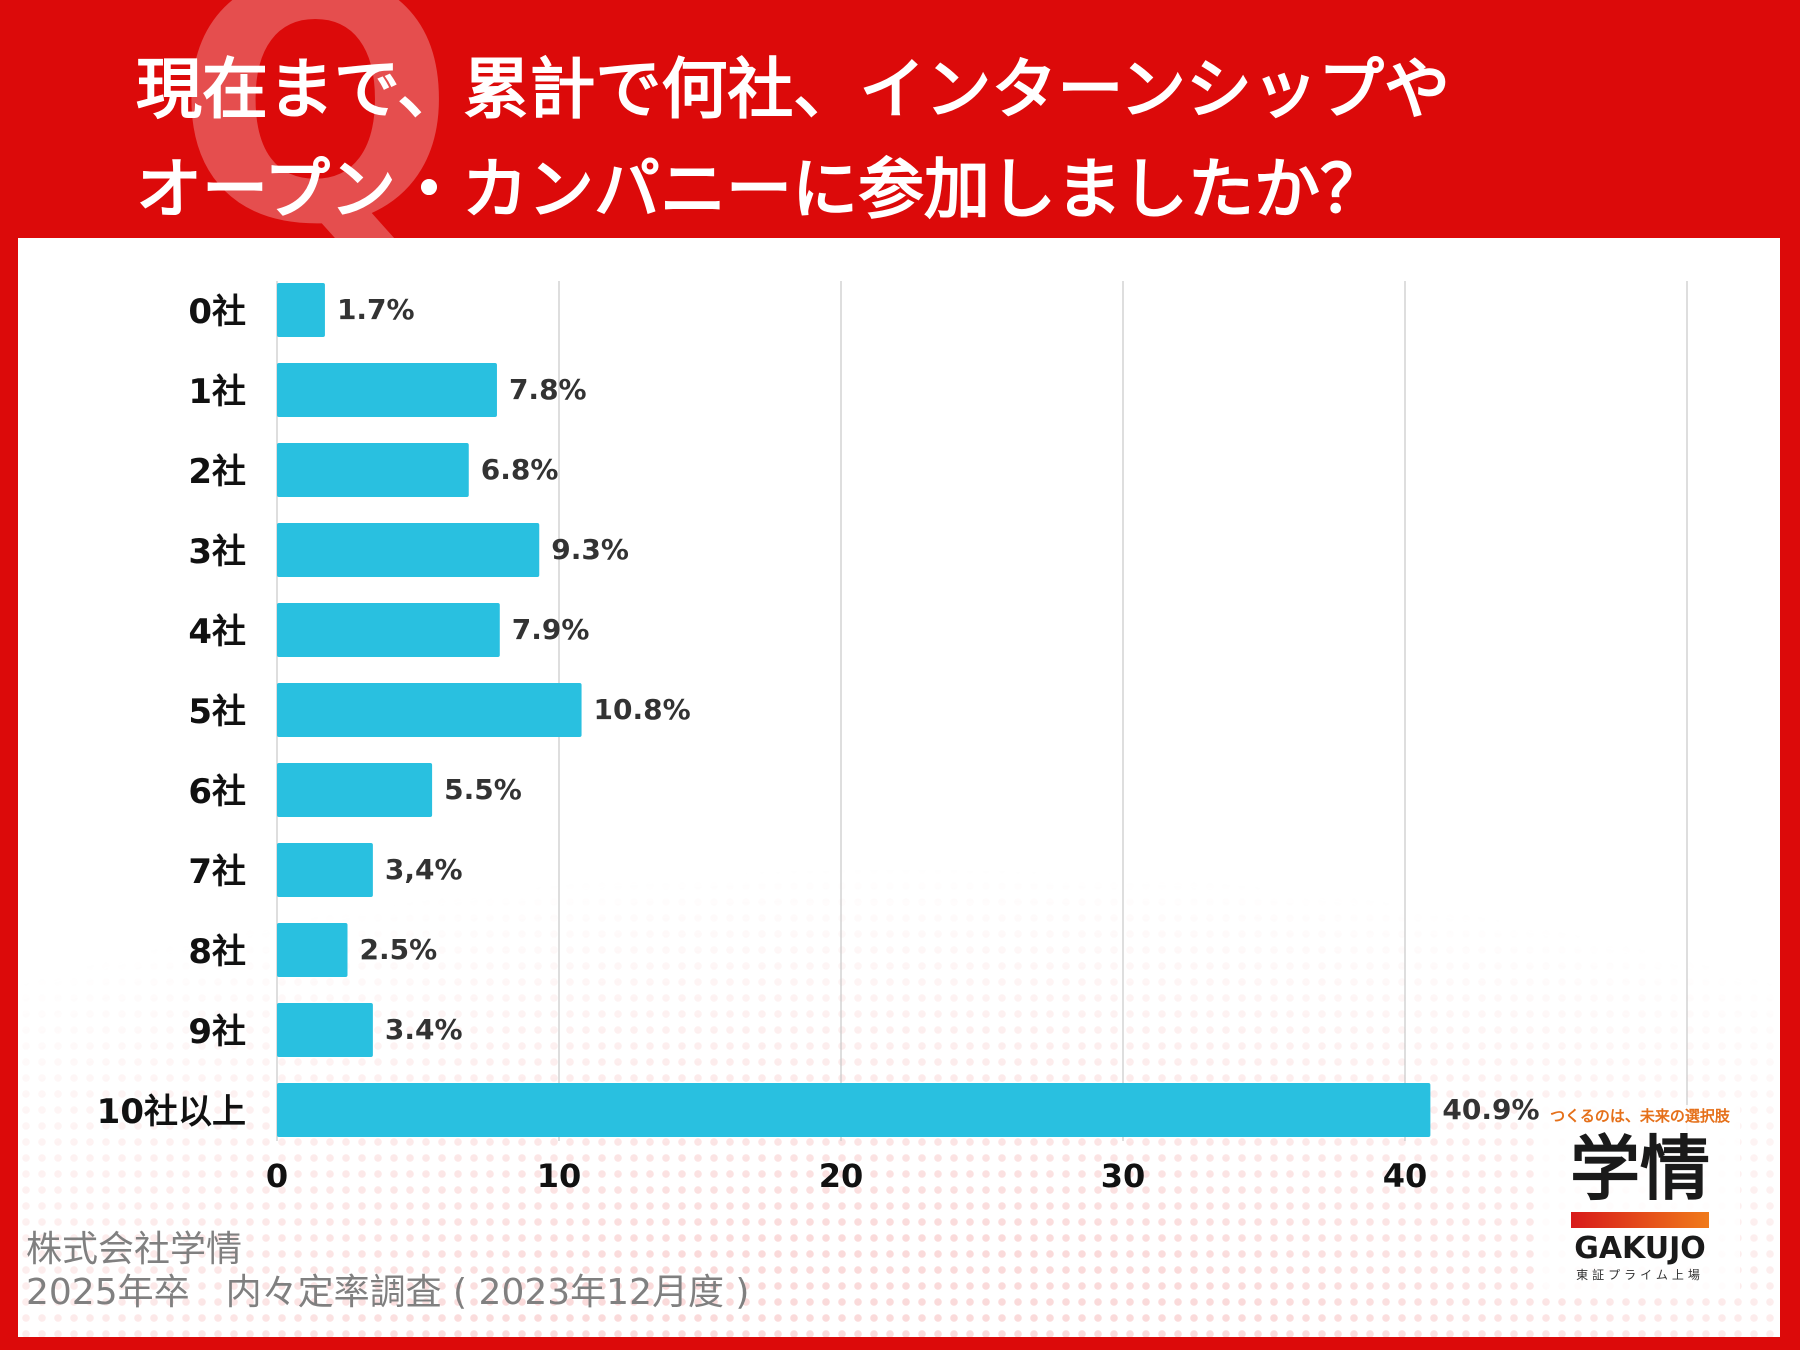 Image resolution: width=1800 pixels, height=1350 pixels. Describe the element at coordinates (1640, 1275) in the screenshot. I see `logo-listing: 東証プライム上場` at that location.